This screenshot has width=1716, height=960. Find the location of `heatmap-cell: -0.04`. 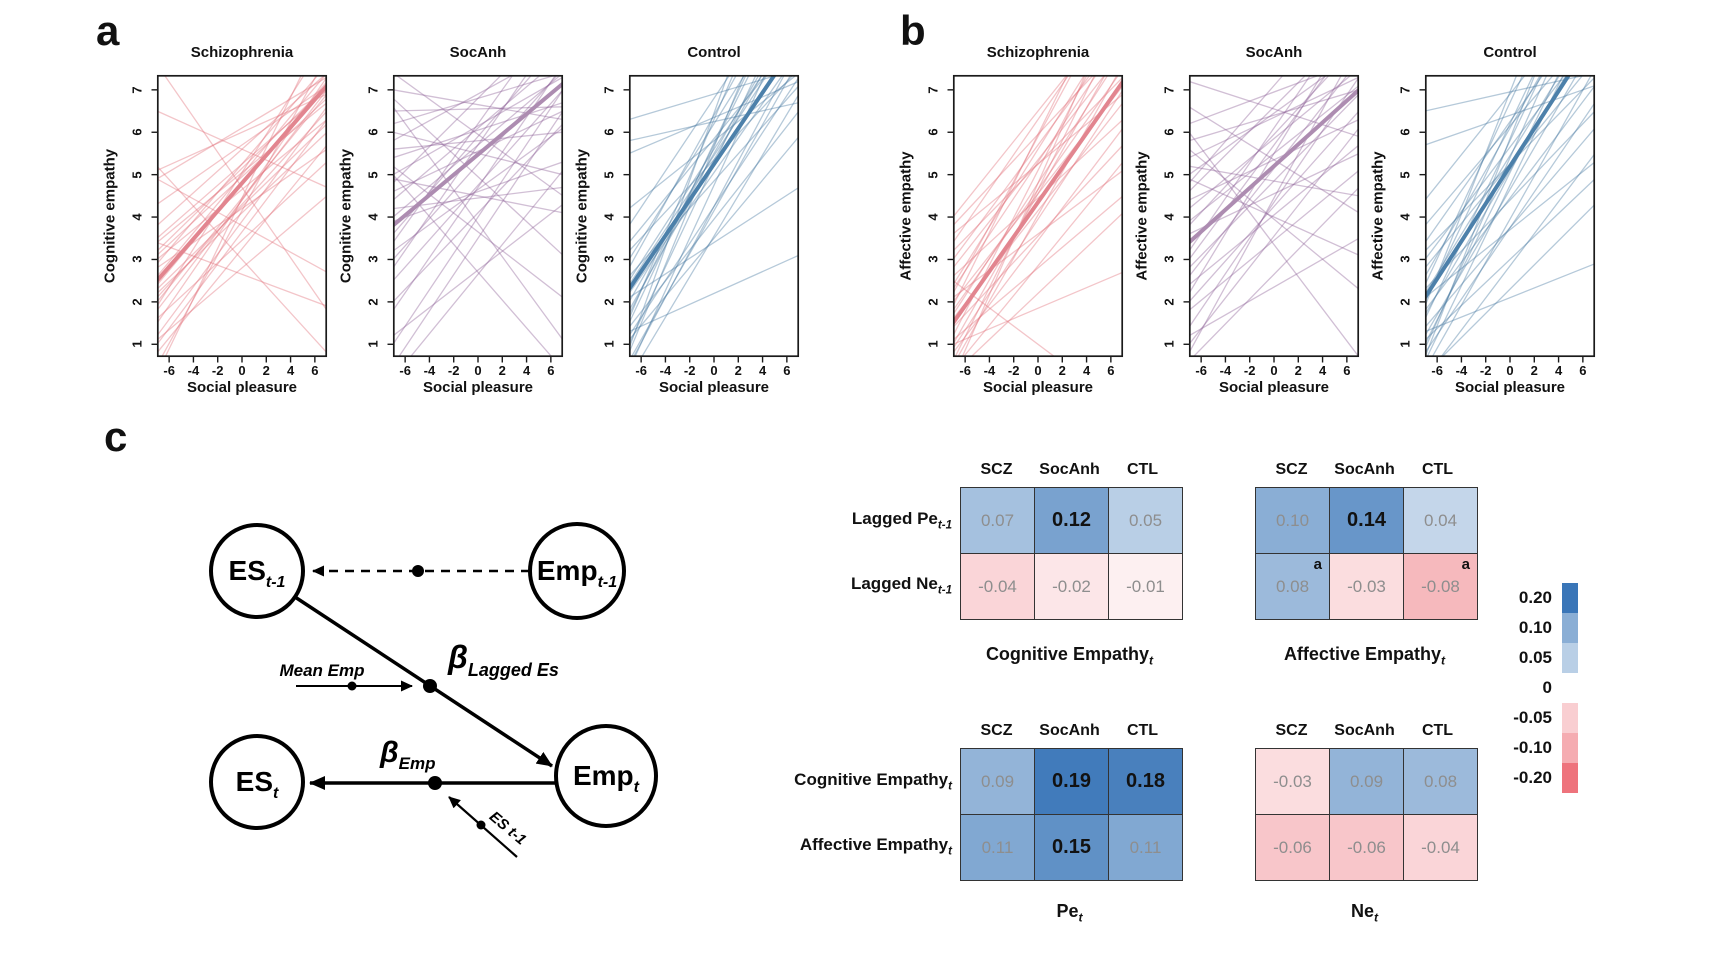

heatmap-cell: -0.04 is located at coordinates (997, 586).